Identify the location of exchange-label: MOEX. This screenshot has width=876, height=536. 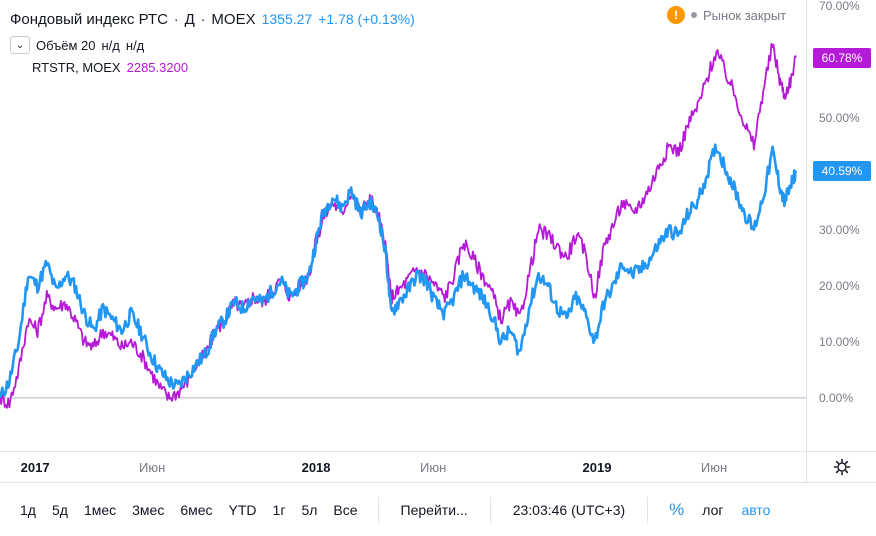
(233, 19).